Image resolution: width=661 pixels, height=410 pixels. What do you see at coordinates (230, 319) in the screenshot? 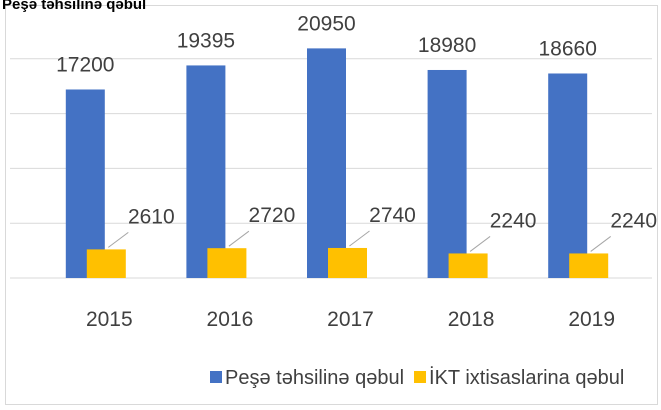
I see `x-tick-label: 2016` at bounding box center [230, 319].